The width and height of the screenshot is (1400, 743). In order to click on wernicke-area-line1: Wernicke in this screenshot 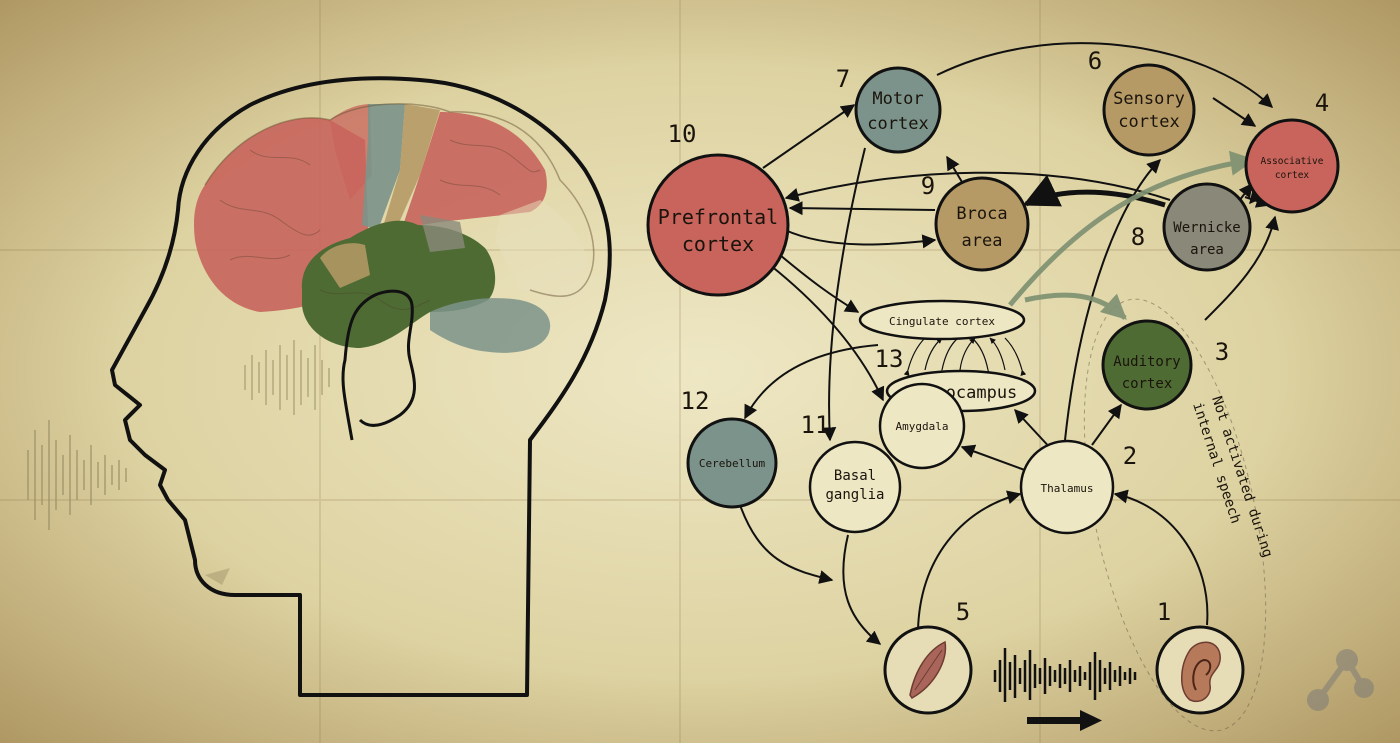, I will do `click(1206, 228)`.